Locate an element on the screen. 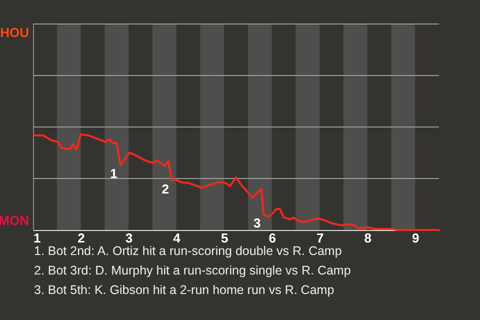 The width and height of the screenshot is (480, 320). text: 2. Bot 3rd: D. Murphy hit a run-scoring single vs R. Camp is located at coordinates (192, 271).